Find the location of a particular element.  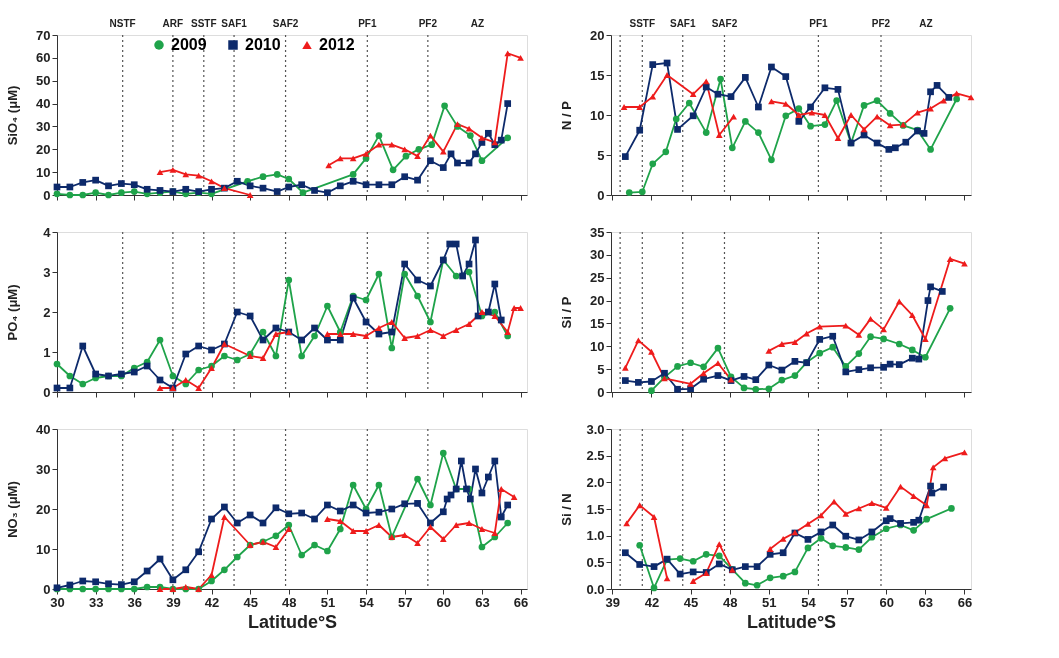

y-tick-label: 35 is located at coordinates (597, 232).